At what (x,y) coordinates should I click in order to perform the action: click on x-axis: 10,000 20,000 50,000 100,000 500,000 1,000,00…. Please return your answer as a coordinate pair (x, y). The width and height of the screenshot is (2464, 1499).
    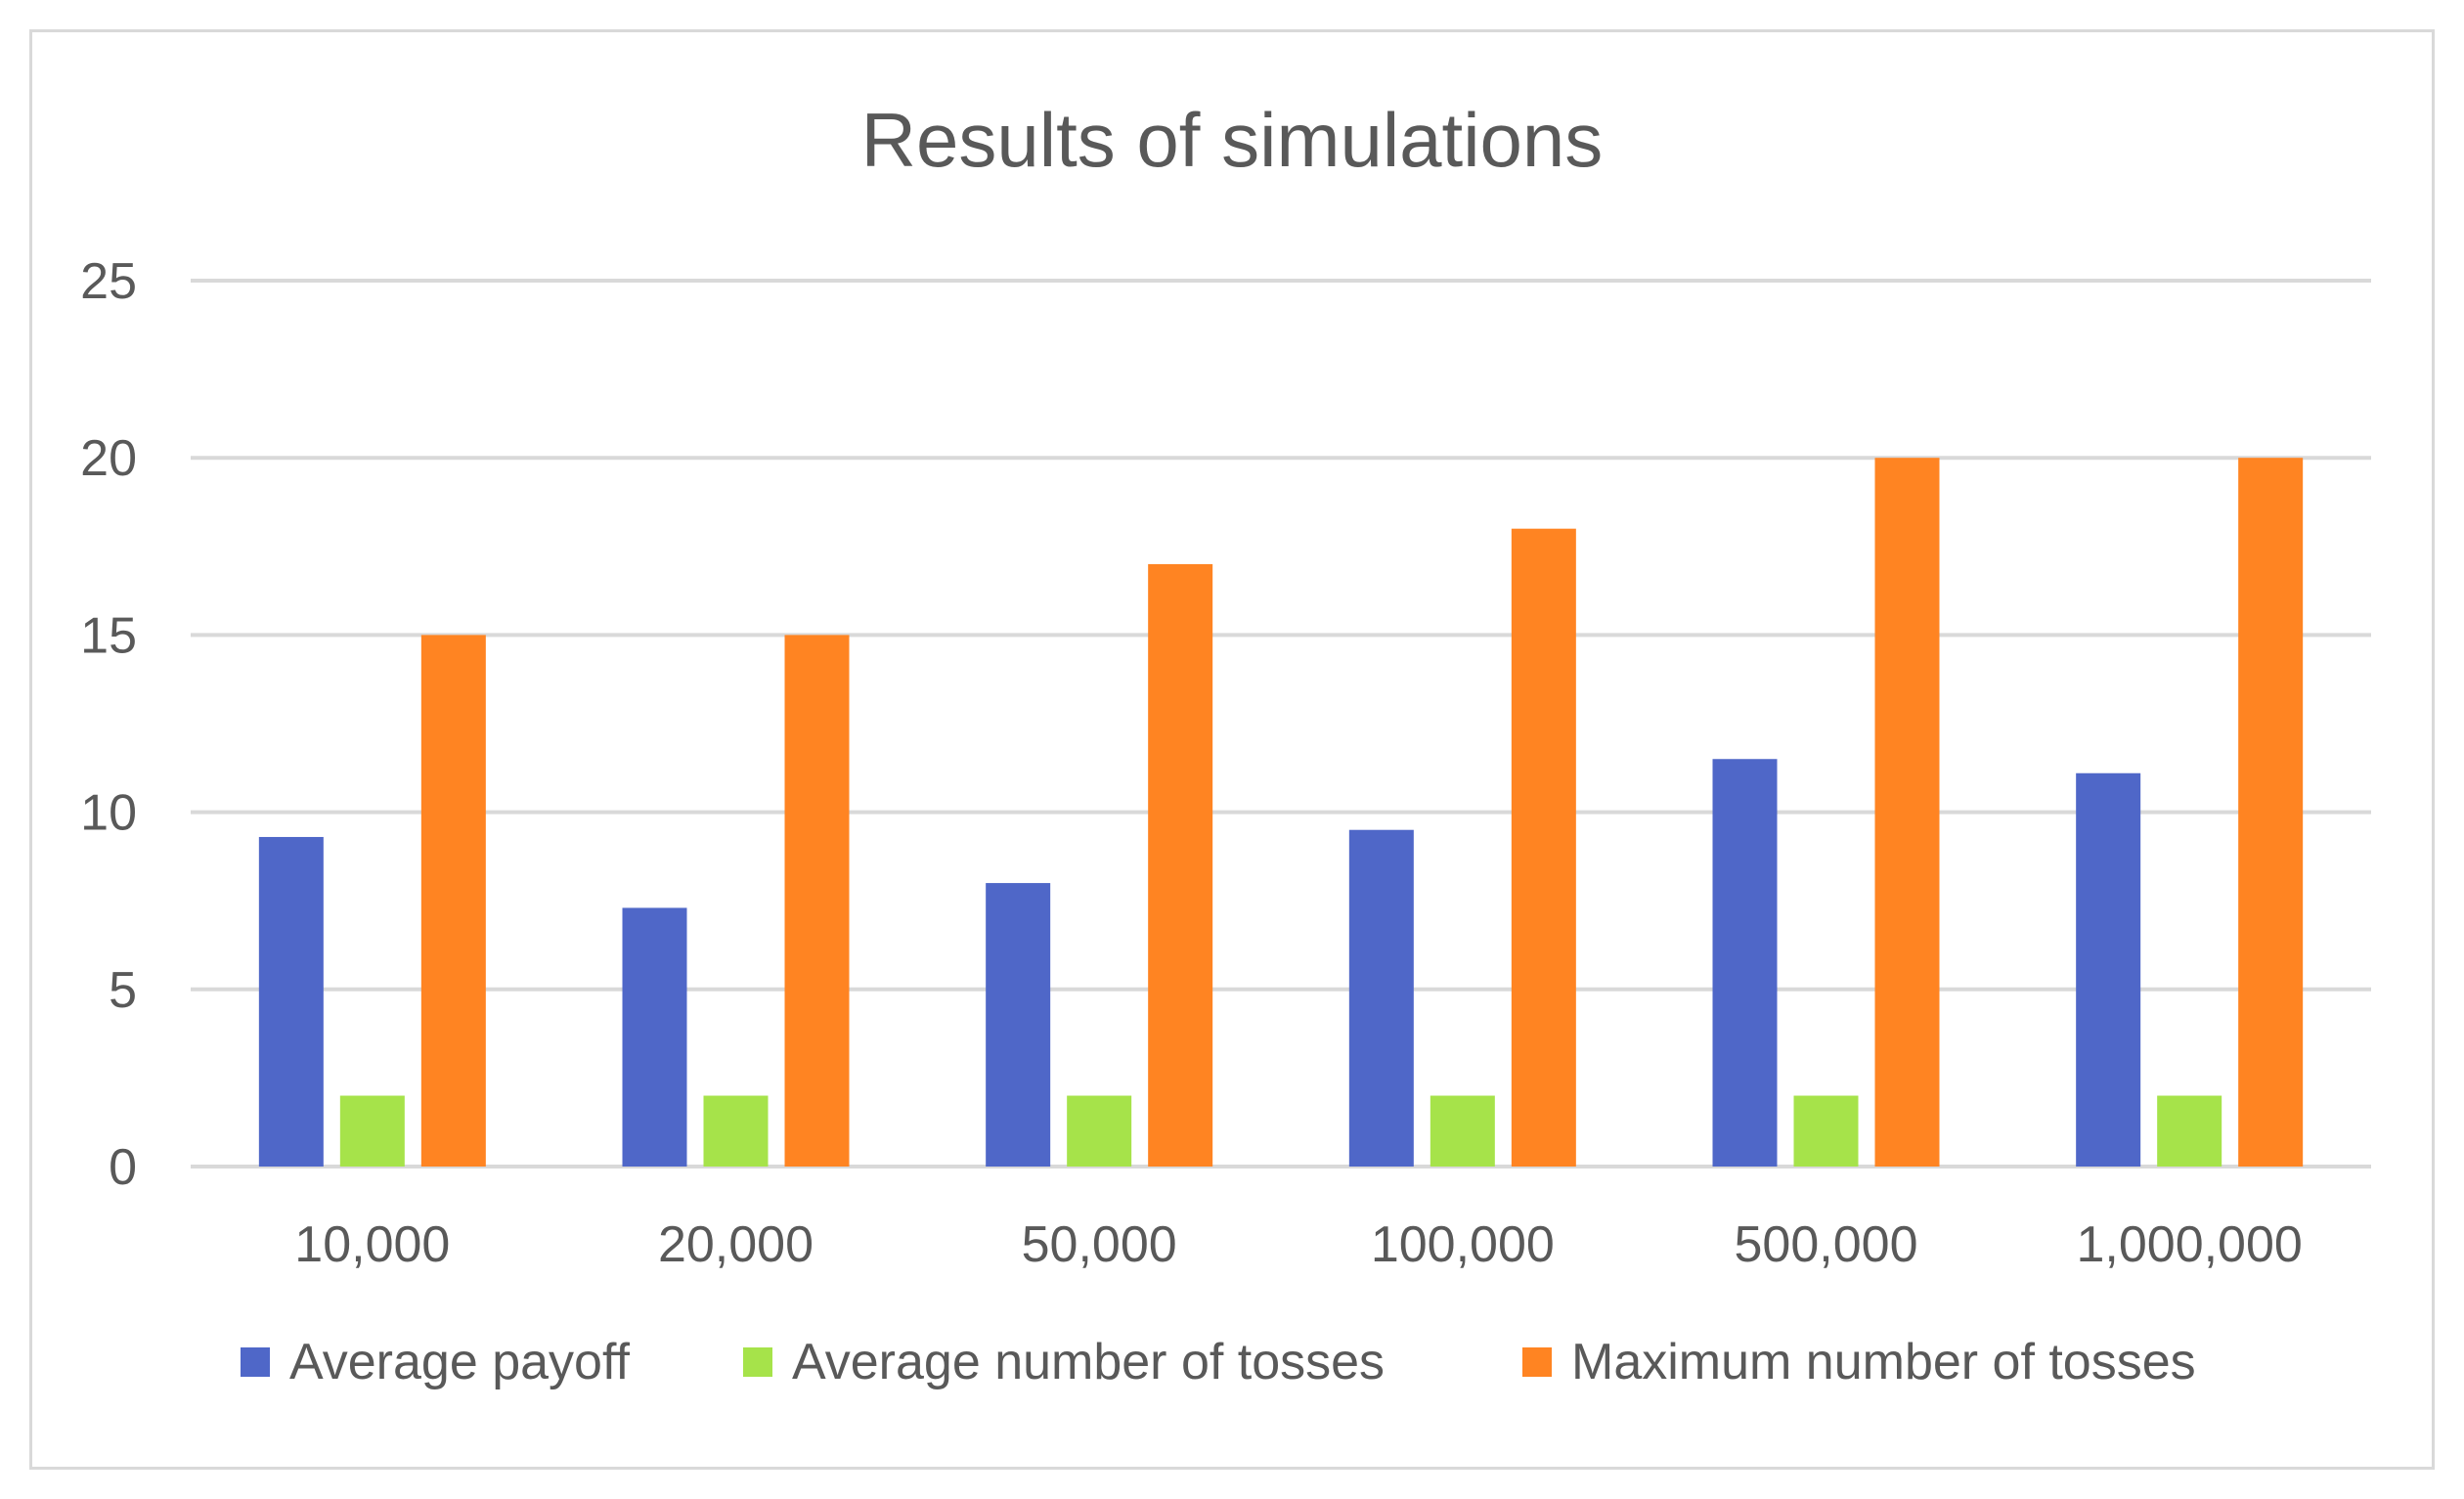
    Looking at the image, I should click on (1298, 1244).